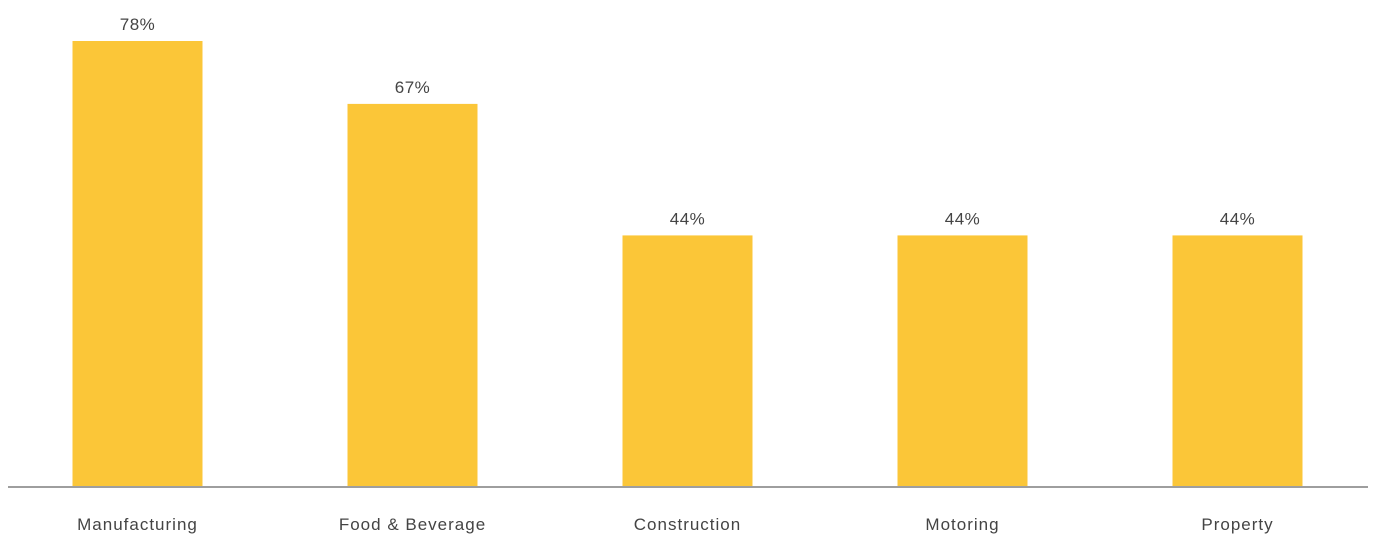  What do you see at coordinates (413, 87) in the screenshot?
I see `data-label-food-and-beverage: 67%` at bounding box center [413, 87].